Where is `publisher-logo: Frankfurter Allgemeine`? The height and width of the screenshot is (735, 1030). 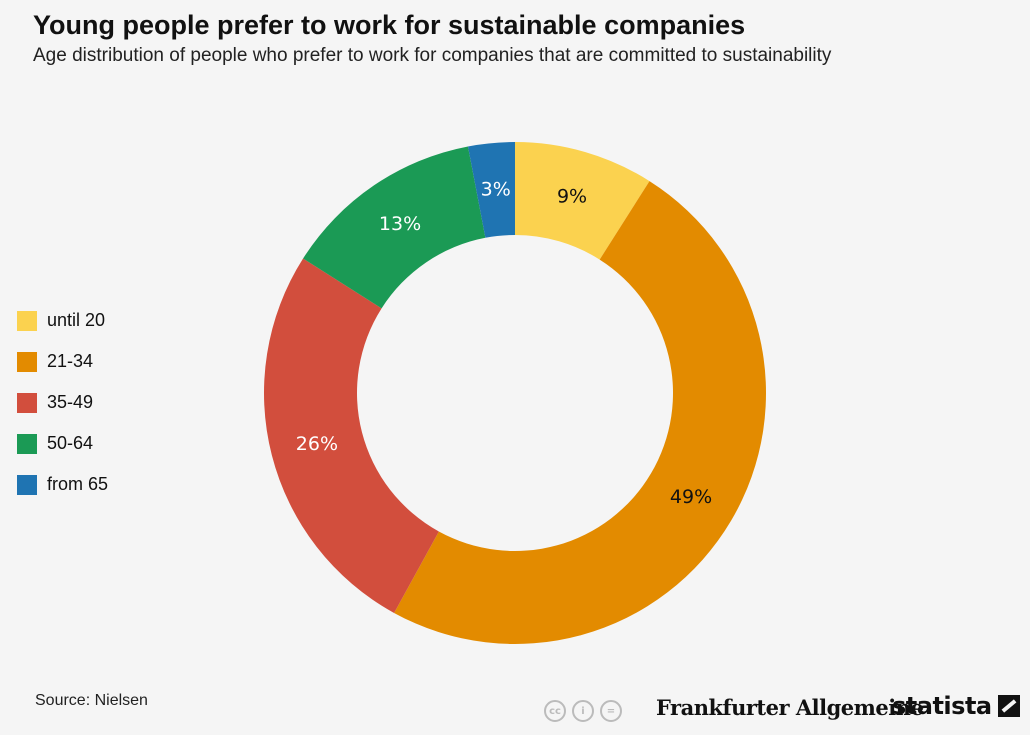
publisher-logo: Frankfurter Allgemeine is located at coordinates (790, 707).